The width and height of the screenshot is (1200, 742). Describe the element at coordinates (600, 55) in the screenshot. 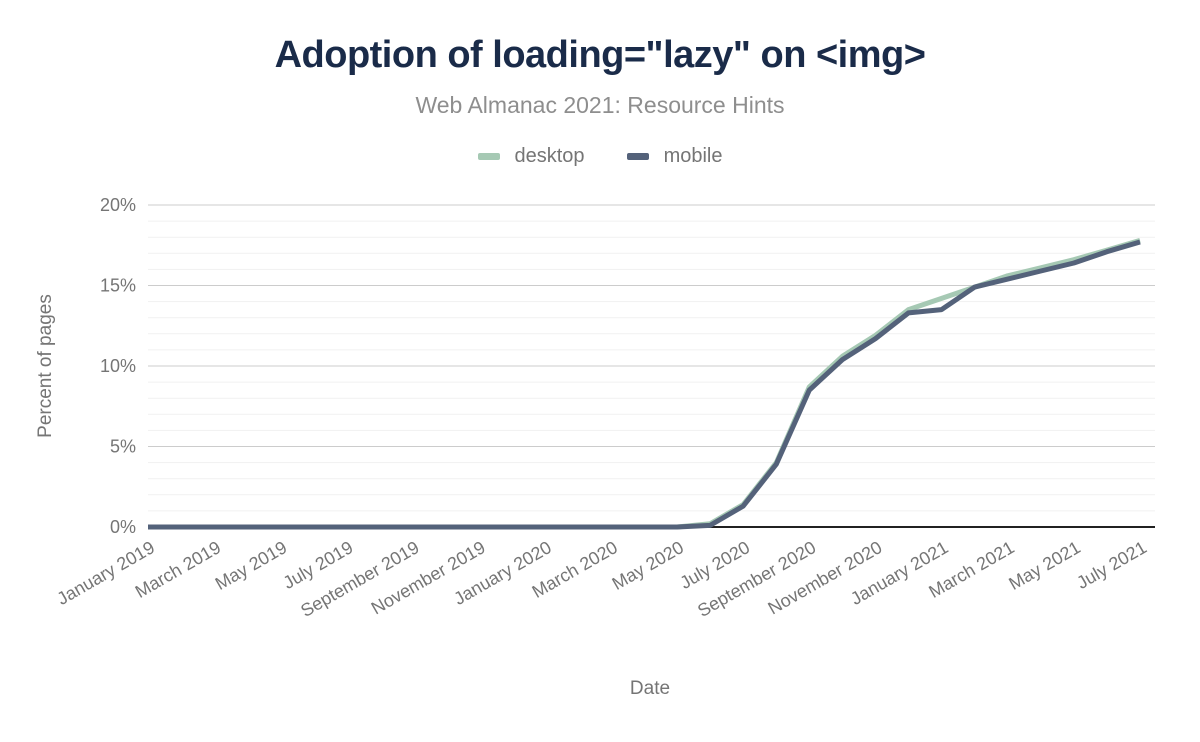

I see `chart-title: Adoption of loading="lazy" on <img>` at that location.